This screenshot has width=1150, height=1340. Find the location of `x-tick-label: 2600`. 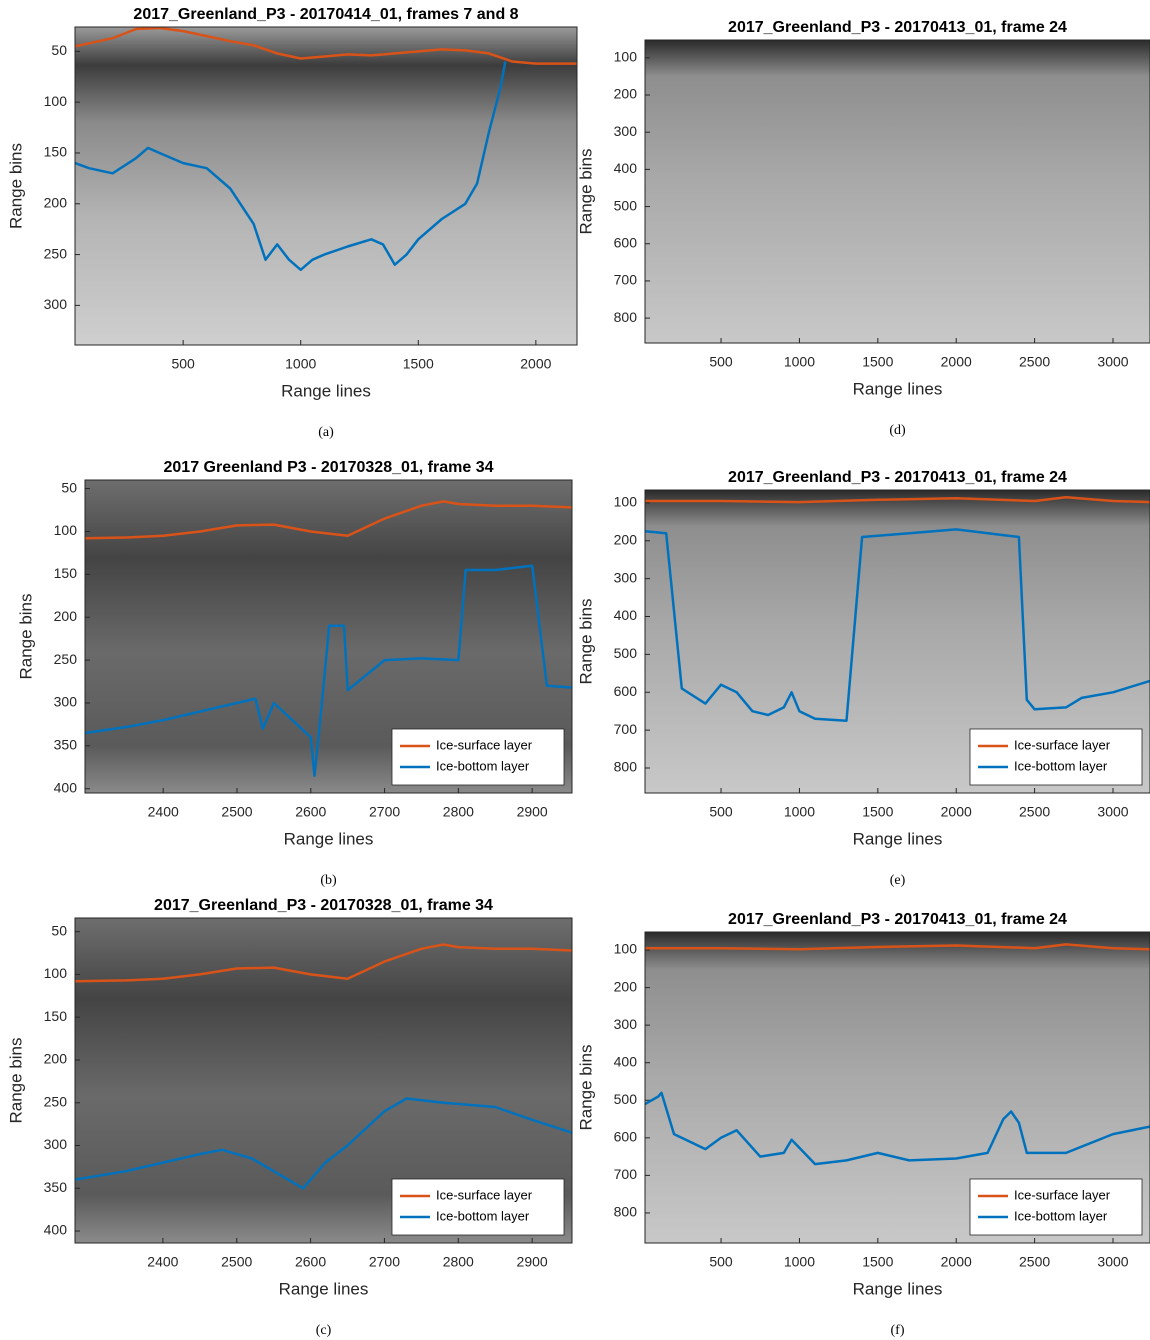

x-tick-label: 2600 is located at coordinates (310, 1262).